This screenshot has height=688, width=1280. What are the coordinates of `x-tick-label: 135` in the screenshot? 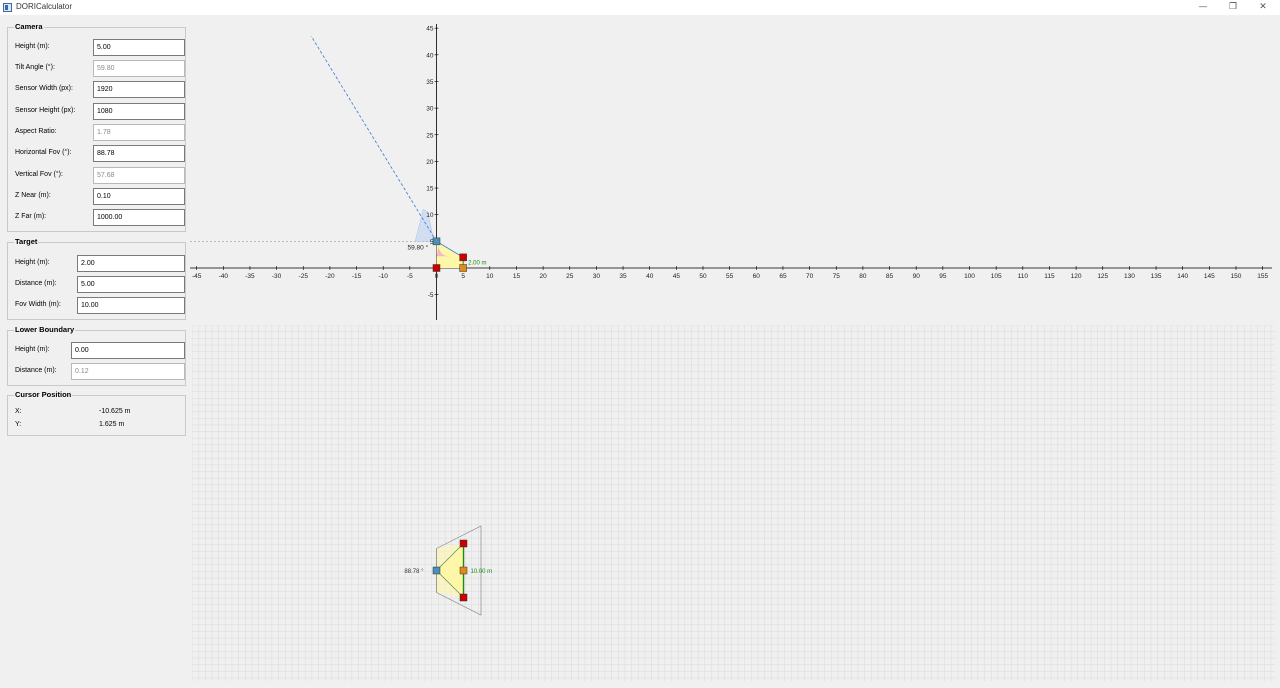 It's located at (1156, 276).